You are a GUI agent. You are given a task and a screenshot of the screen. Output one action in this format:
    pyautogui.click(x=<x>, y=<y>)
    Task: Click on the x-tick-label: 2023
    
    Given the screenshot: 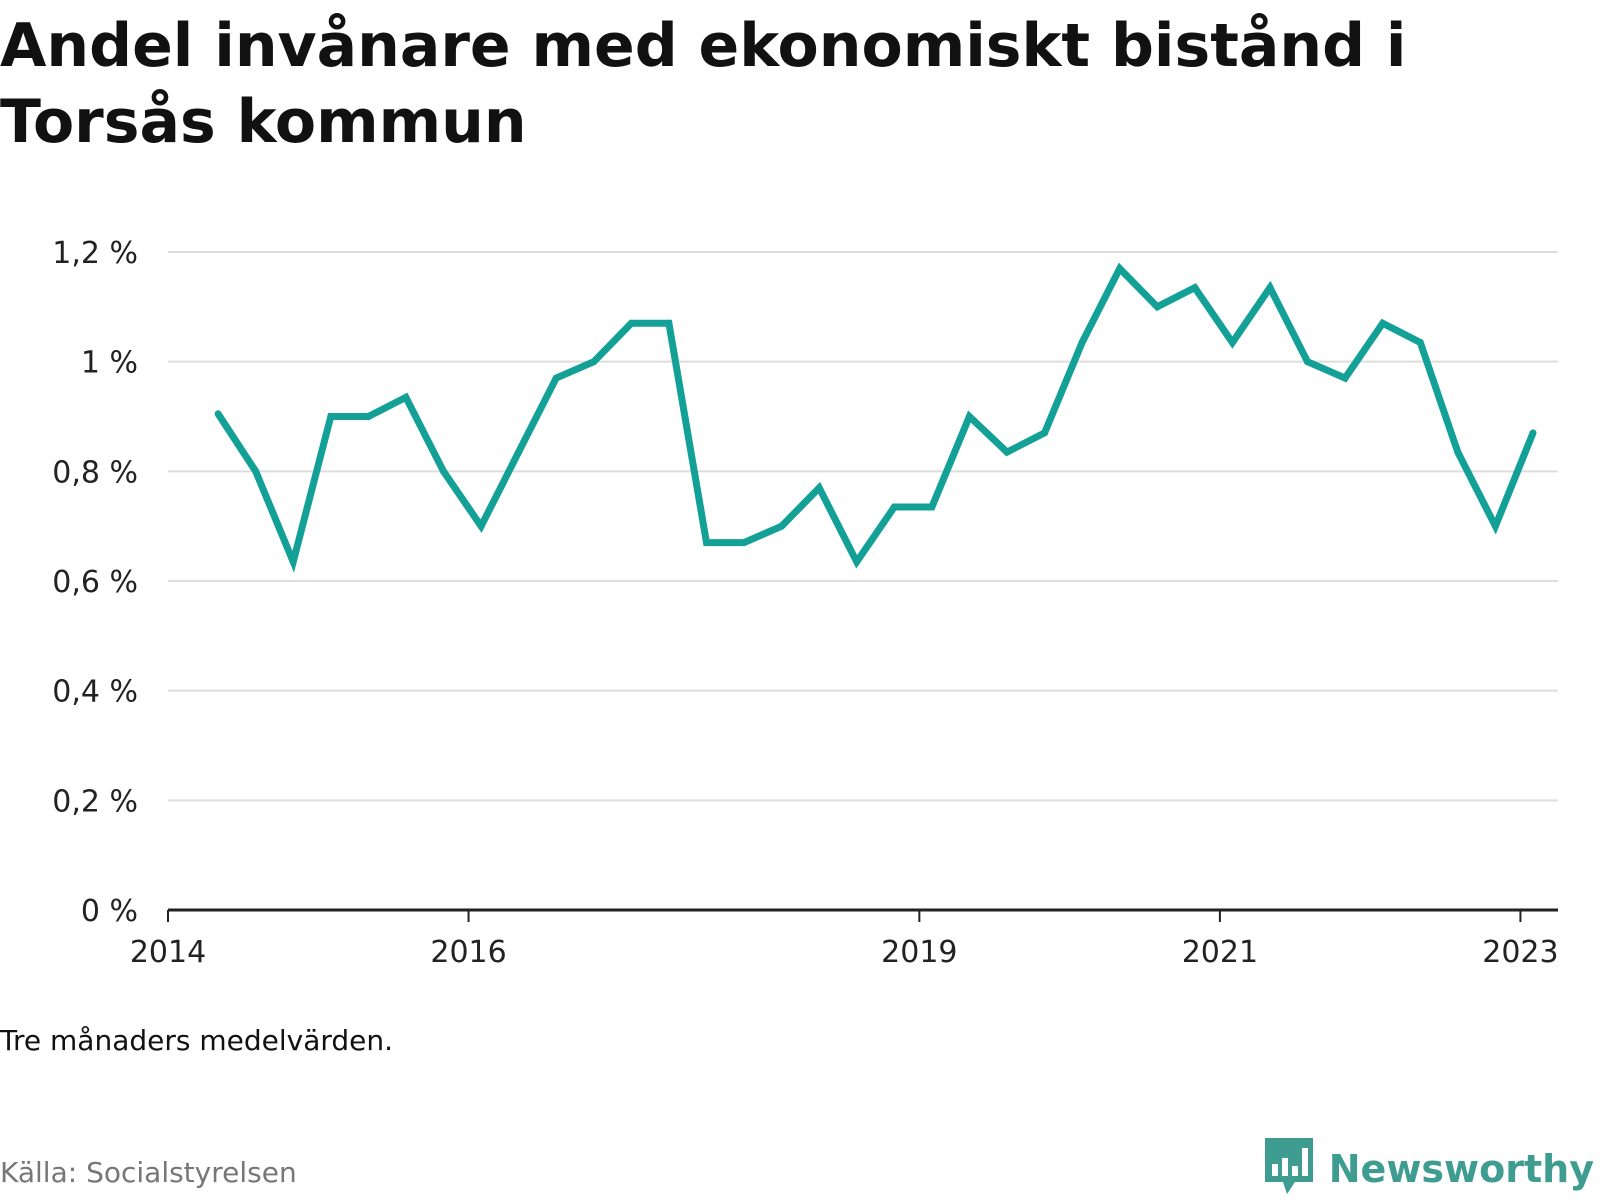 What is the action you would take?
    pyautogui.click(x=1520, y=952)
    